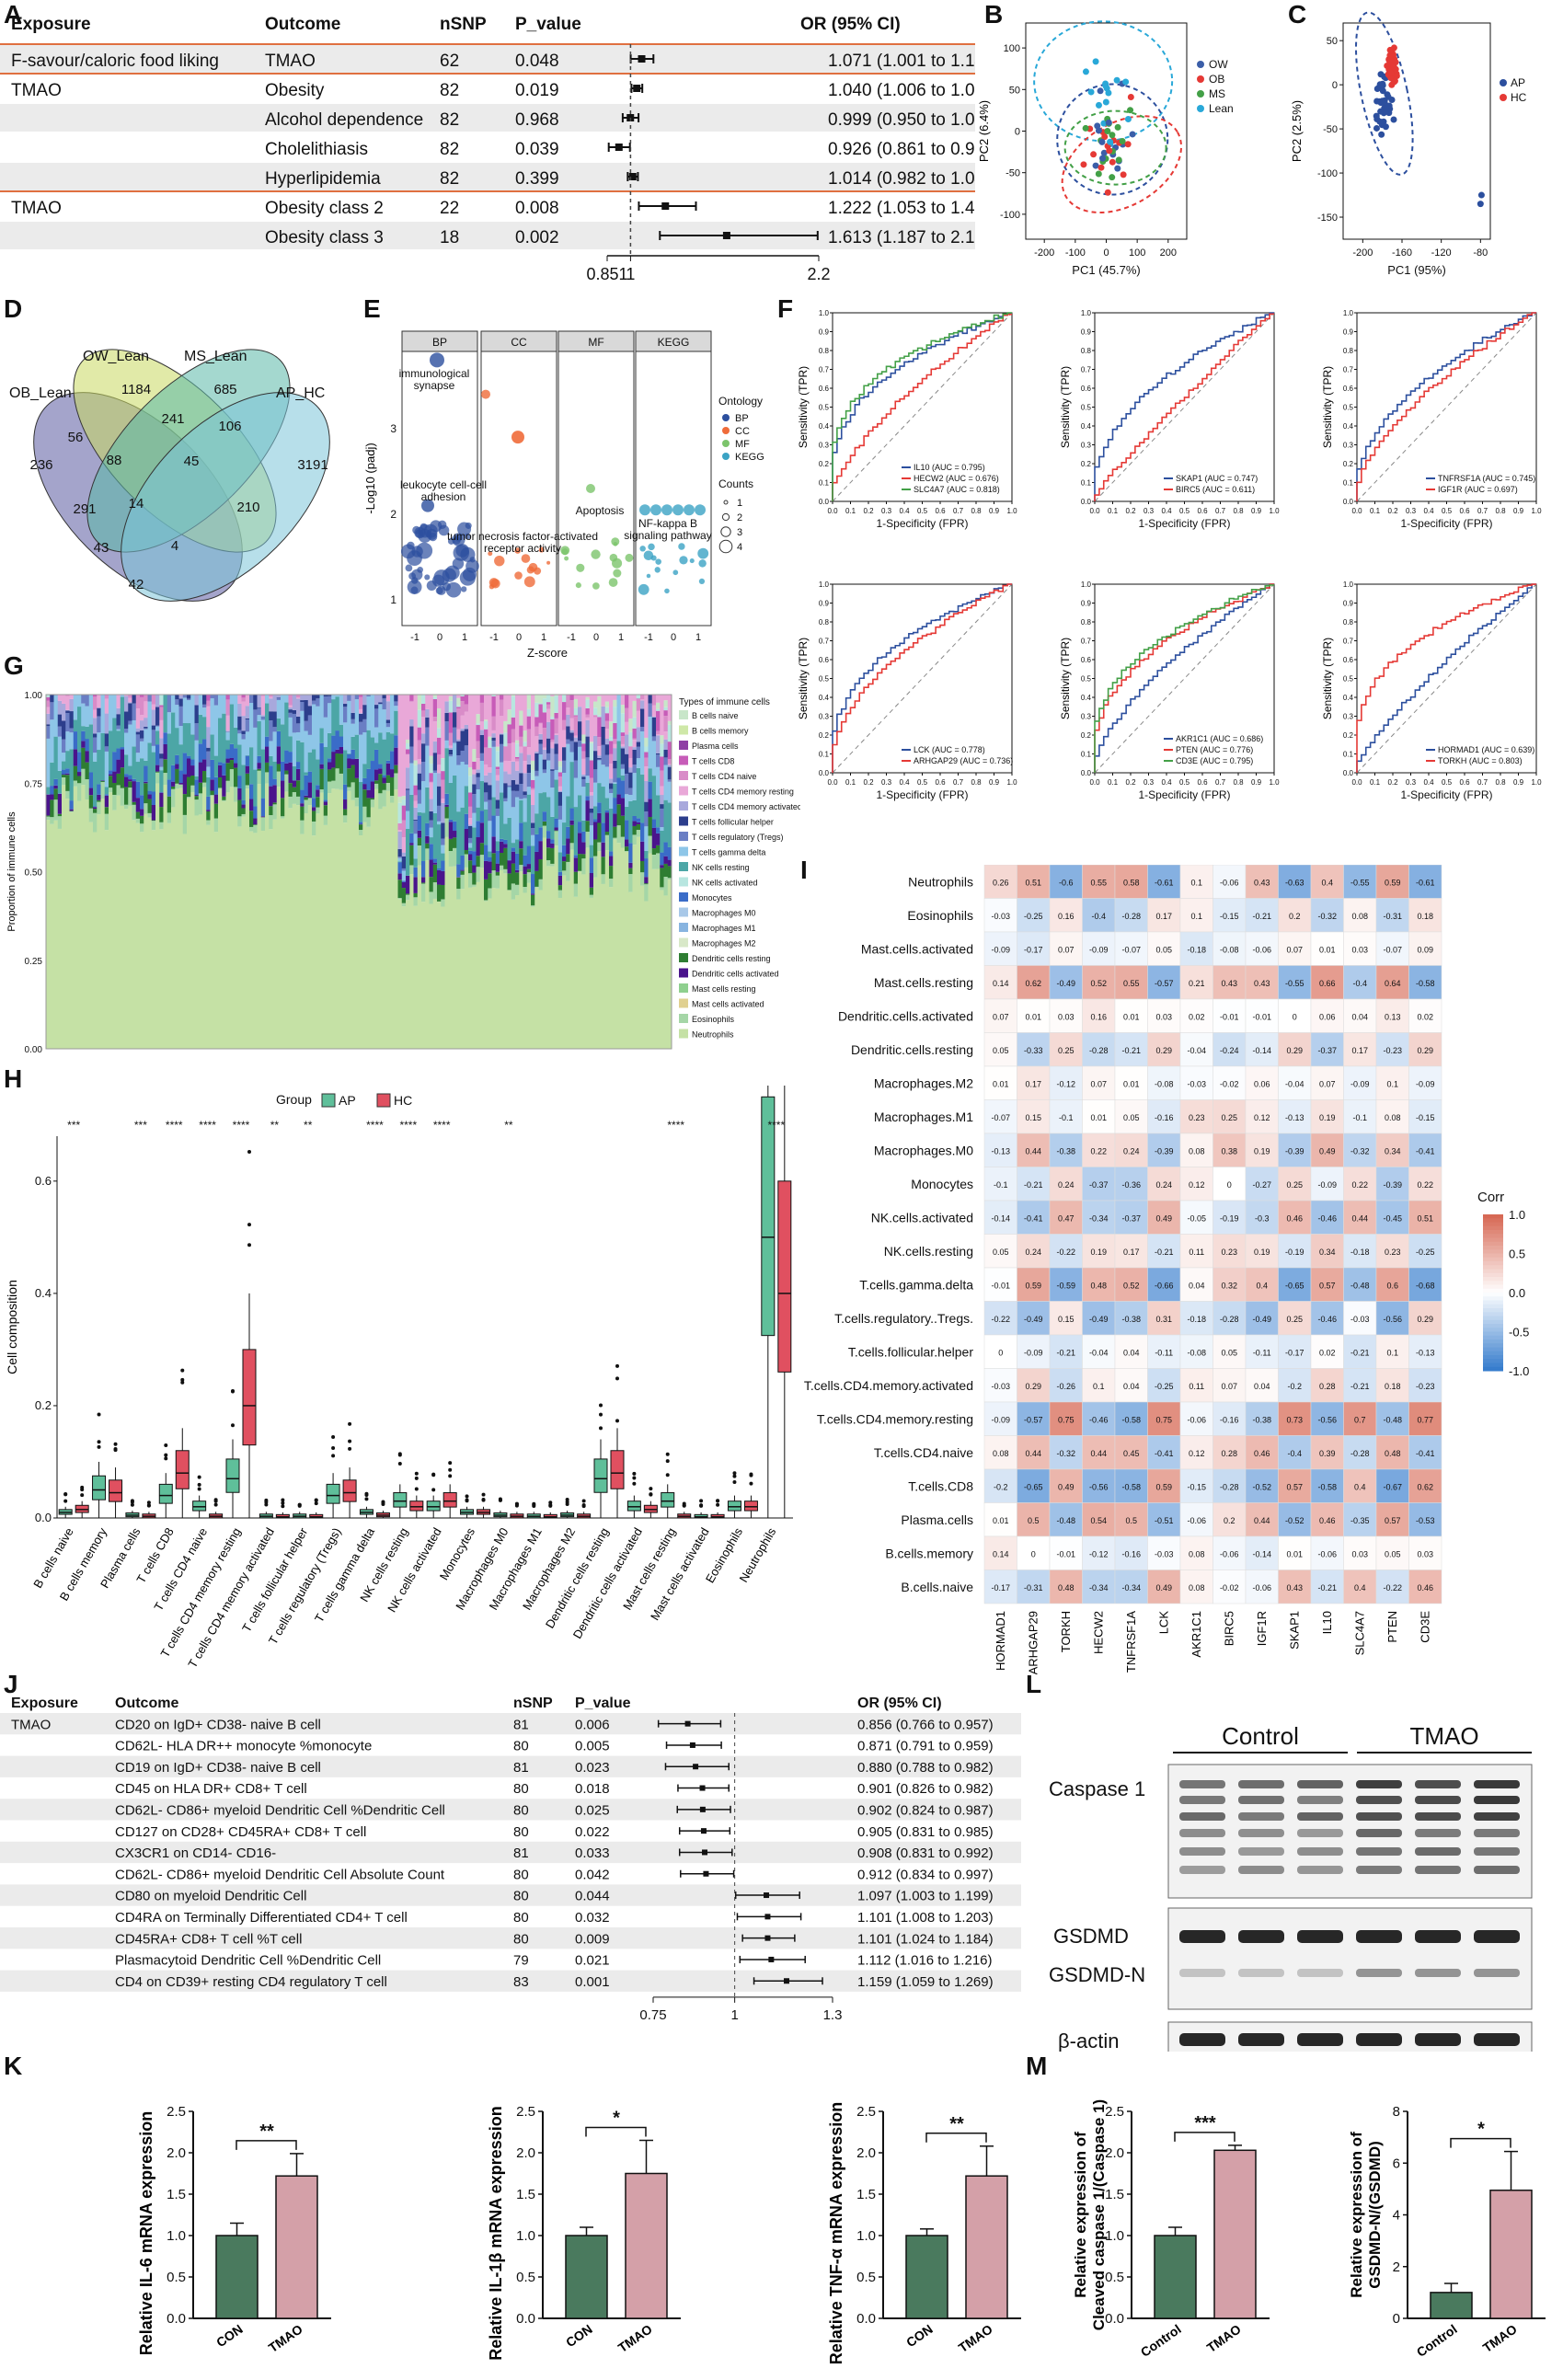 The width and height of the screenshot is (1563, 2380). I want to click on f-xtick-label: 0.0, so click(833, 782).